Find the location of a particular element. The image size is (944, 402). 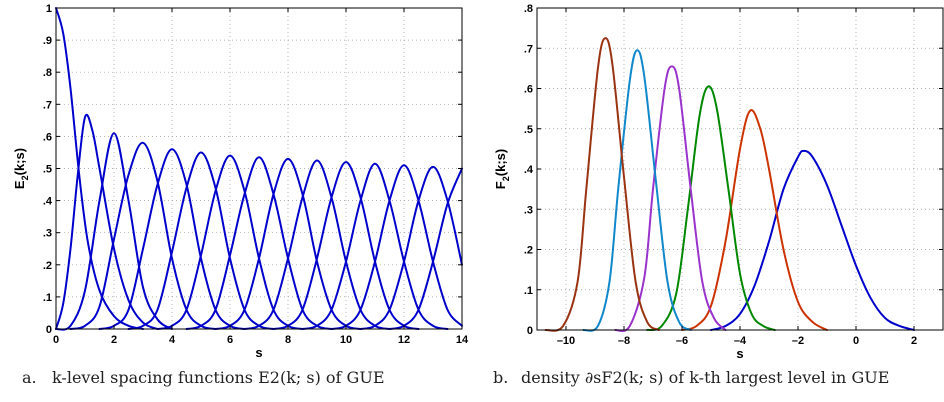

panel-b-x-tick-label: –2 is located at coordinates (798, 341).